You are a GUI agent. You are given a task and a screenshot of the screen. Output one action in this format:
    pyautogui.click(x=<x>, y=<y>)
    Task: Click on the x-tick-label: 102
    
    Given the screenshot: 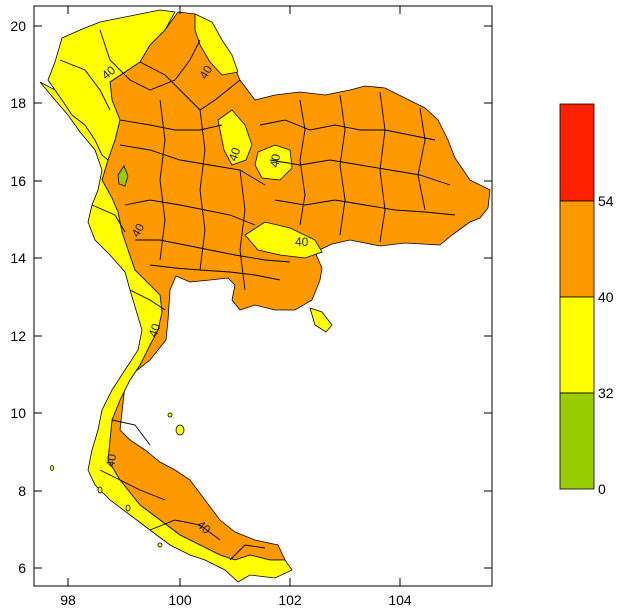 What is the action you would take?
    pyautogui.click(x=290, y=600)
    